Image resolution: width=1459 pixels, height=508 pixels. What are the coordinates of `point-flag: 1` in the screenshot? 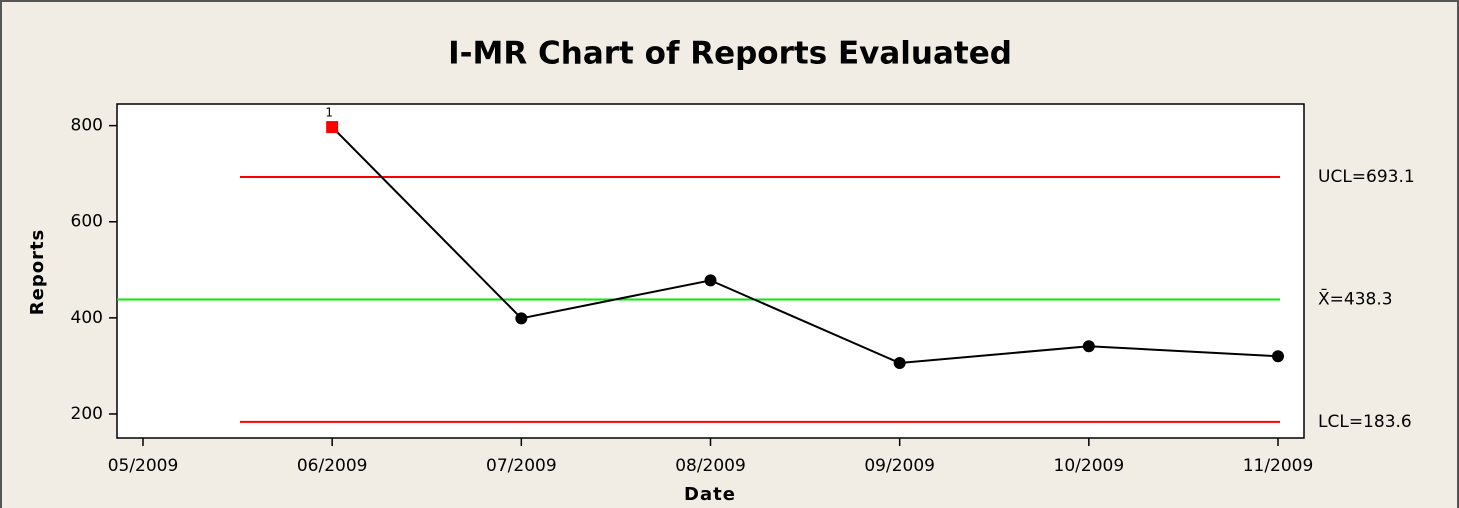 It's located at (329, 113).